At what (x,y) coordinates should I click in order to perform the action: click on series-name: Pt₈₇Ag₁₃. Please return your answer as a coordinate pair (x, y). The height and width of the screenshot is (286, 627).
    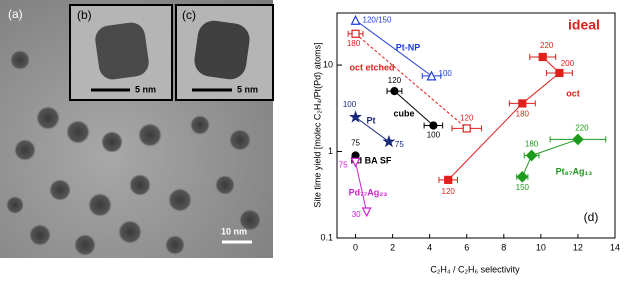
    Looking at the image, I should click on (574, 171).